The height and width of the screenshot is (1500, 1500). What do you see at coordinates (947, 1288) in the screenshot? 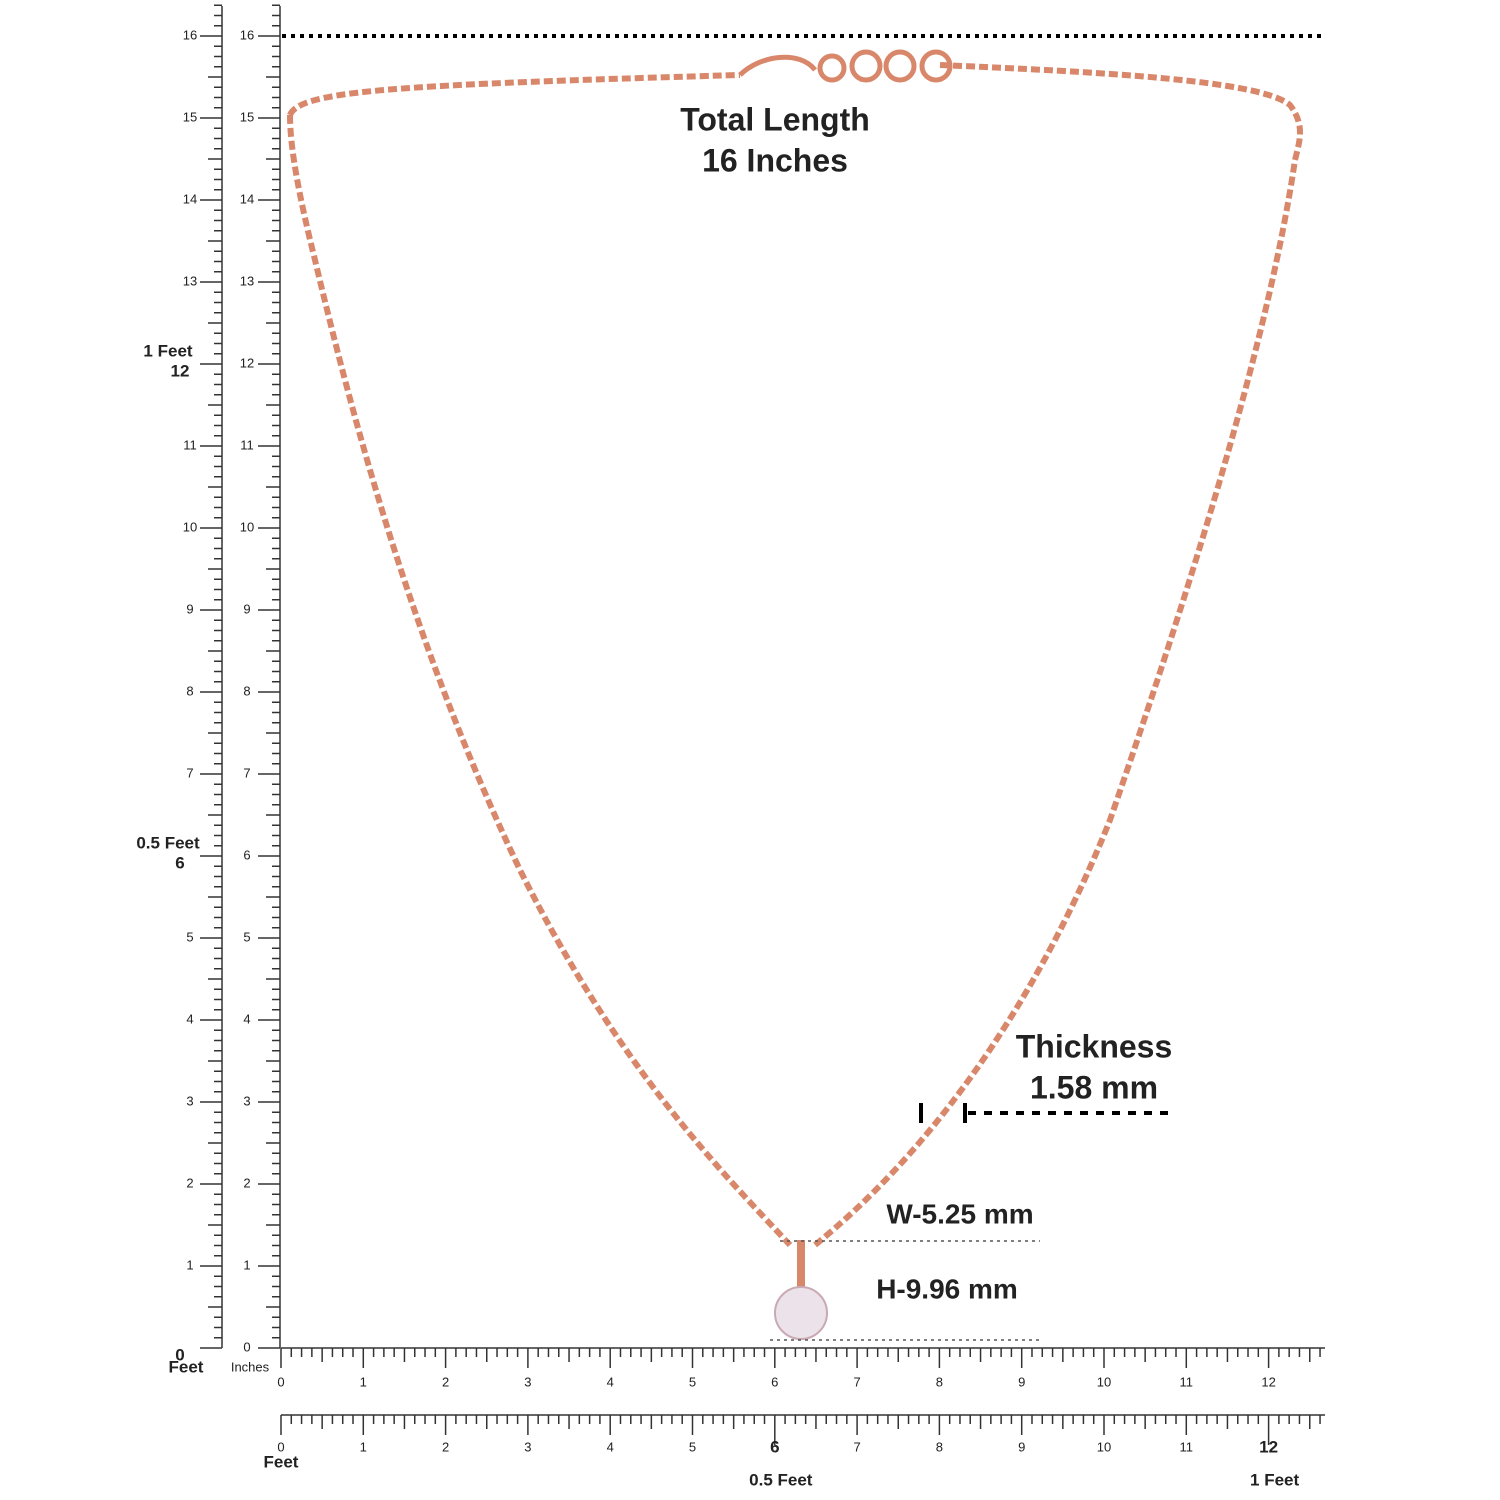
I see `height-label: H-9.96 mm` at bounding box center [947, 1288].